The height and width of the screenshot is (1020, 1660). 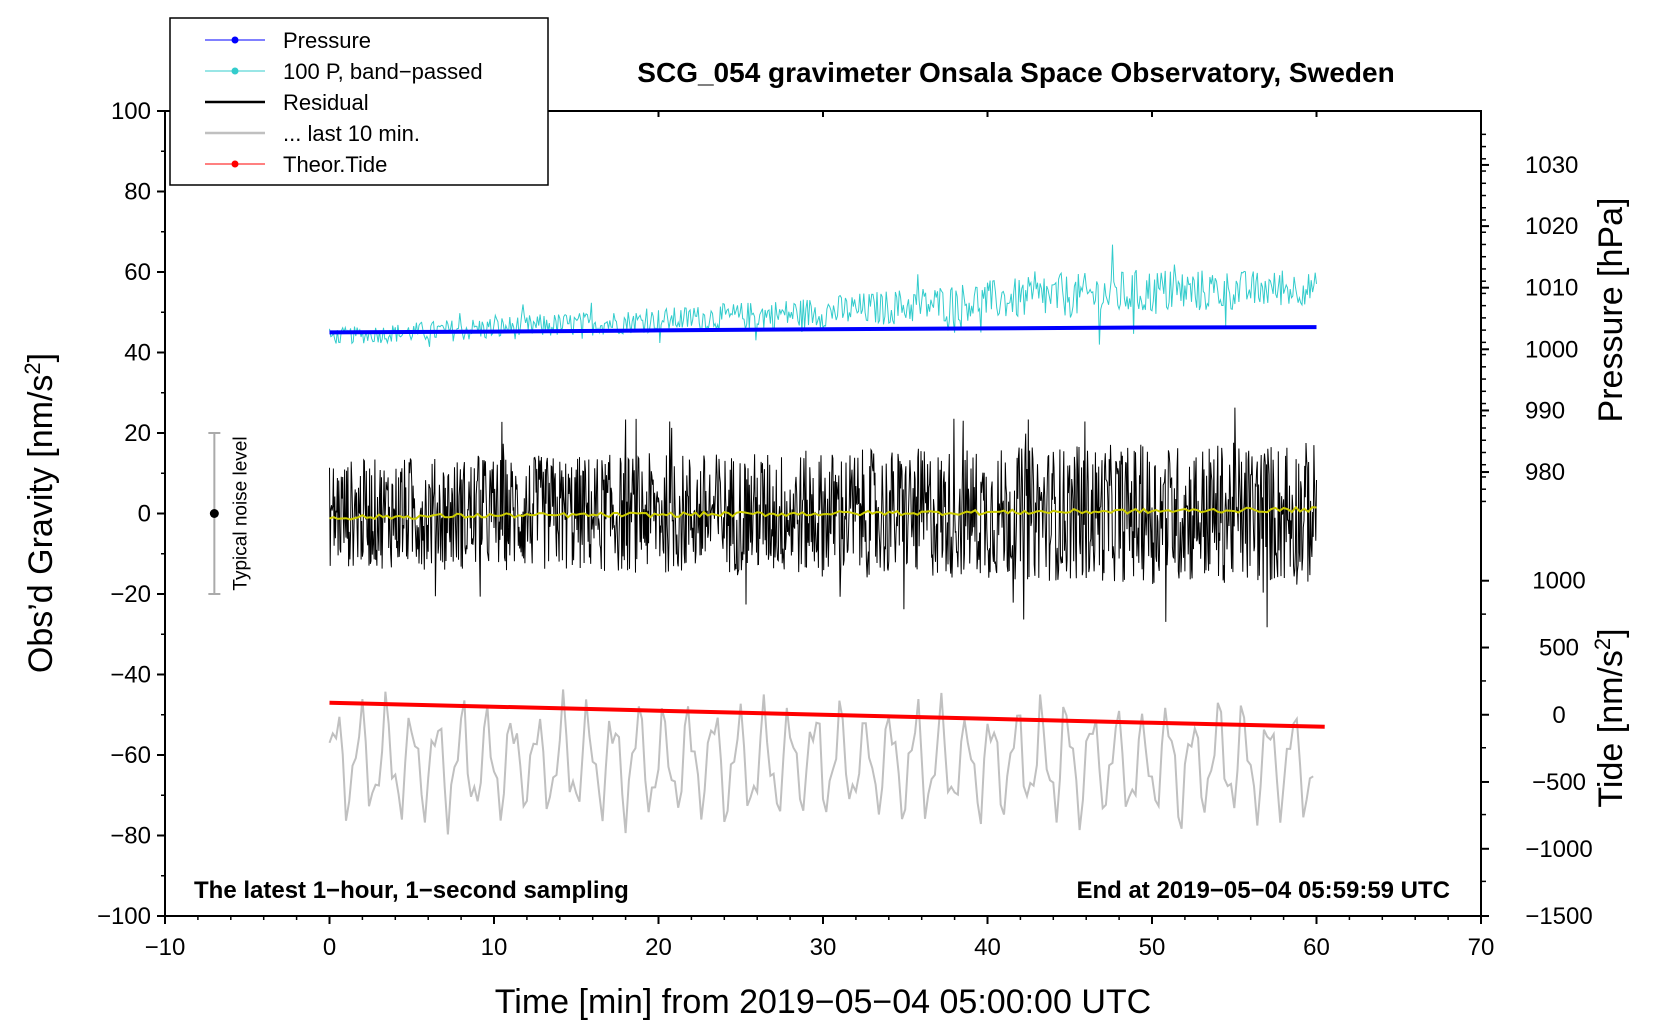 What do you see at coordinates (1558, 849) in the screenshot?
I see `tide-tick-label: −1000` at bounding box center [1558, 849].